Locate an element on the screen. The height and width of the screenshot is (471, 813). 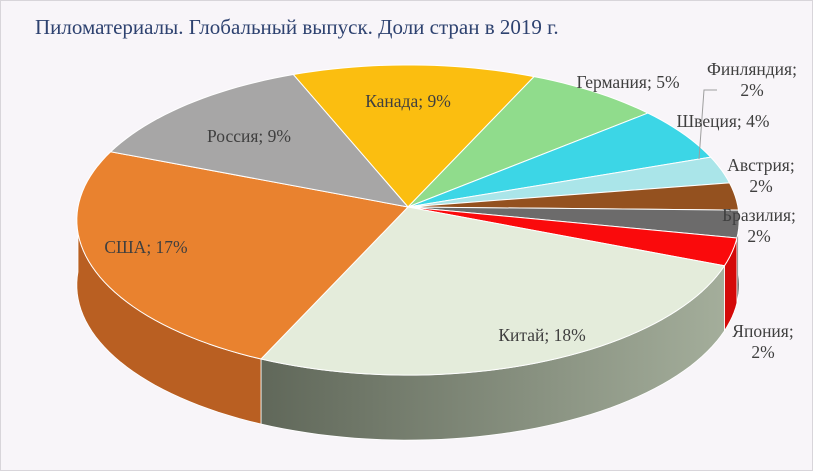
slice-label-finland: Финляндия; 2% is located at coordinates (752, 79).